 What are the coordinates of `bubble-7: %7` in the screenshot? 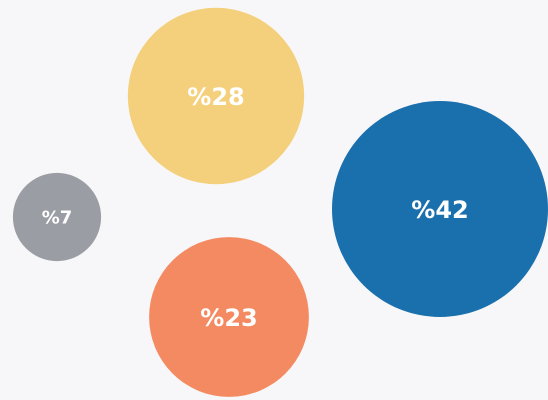 It's located at (57, 217).